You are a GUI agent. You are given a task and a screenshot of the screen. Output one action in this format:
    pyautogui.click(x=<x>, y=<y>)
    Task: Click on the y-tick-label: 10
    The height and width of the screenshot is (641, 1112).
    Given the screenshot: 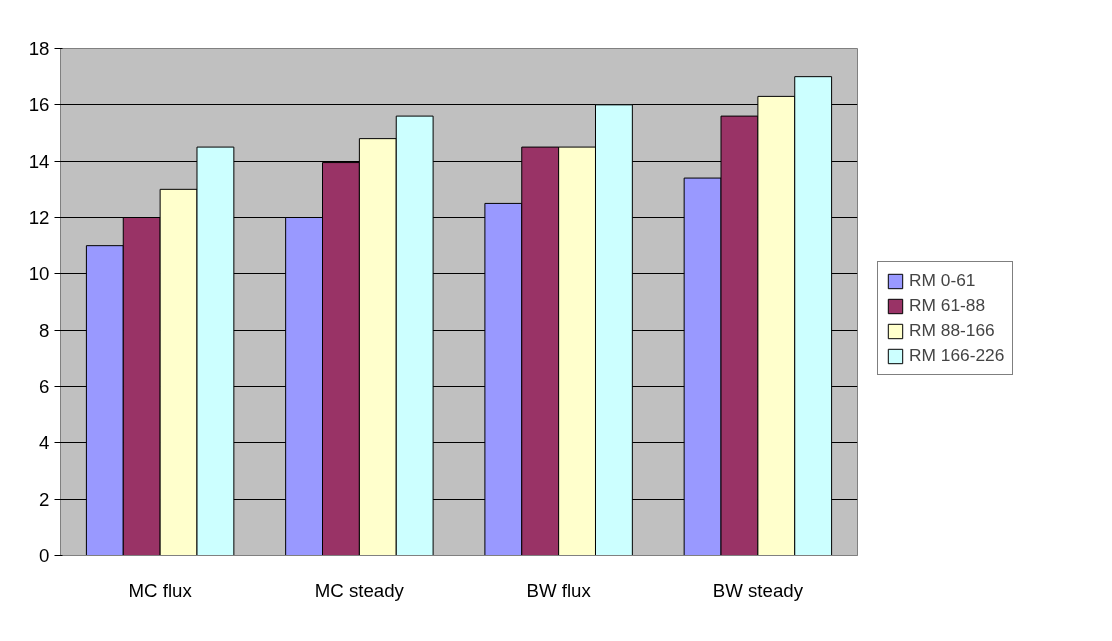 What is the action you would take?
    pyautogui.click(x=39, y=274)
    